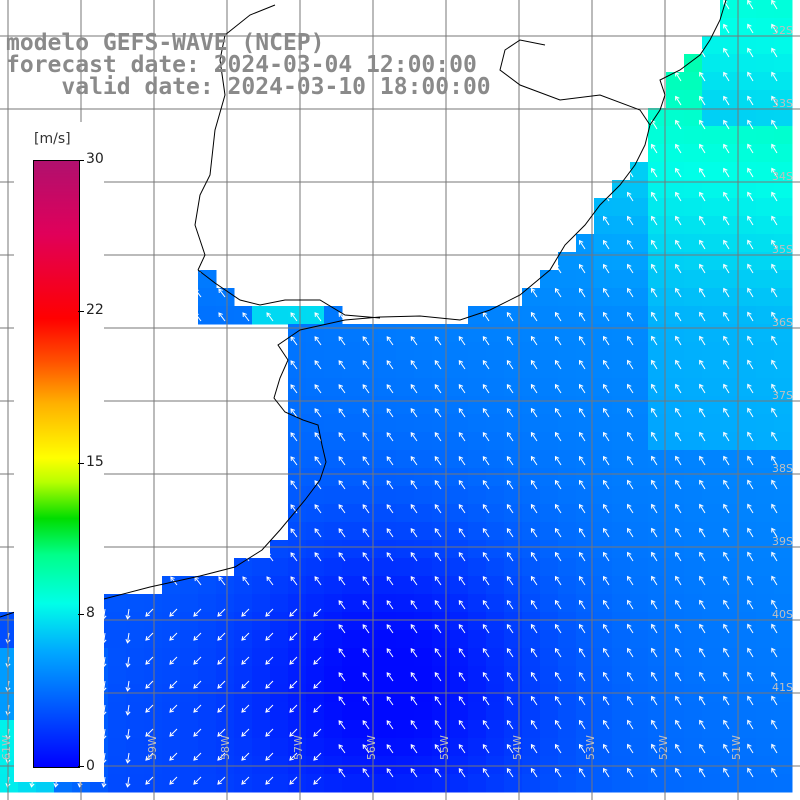 The height and width of the screenshot is (800, 800). I want to click on colorbar-tick-15: 15, so click(95, 462).